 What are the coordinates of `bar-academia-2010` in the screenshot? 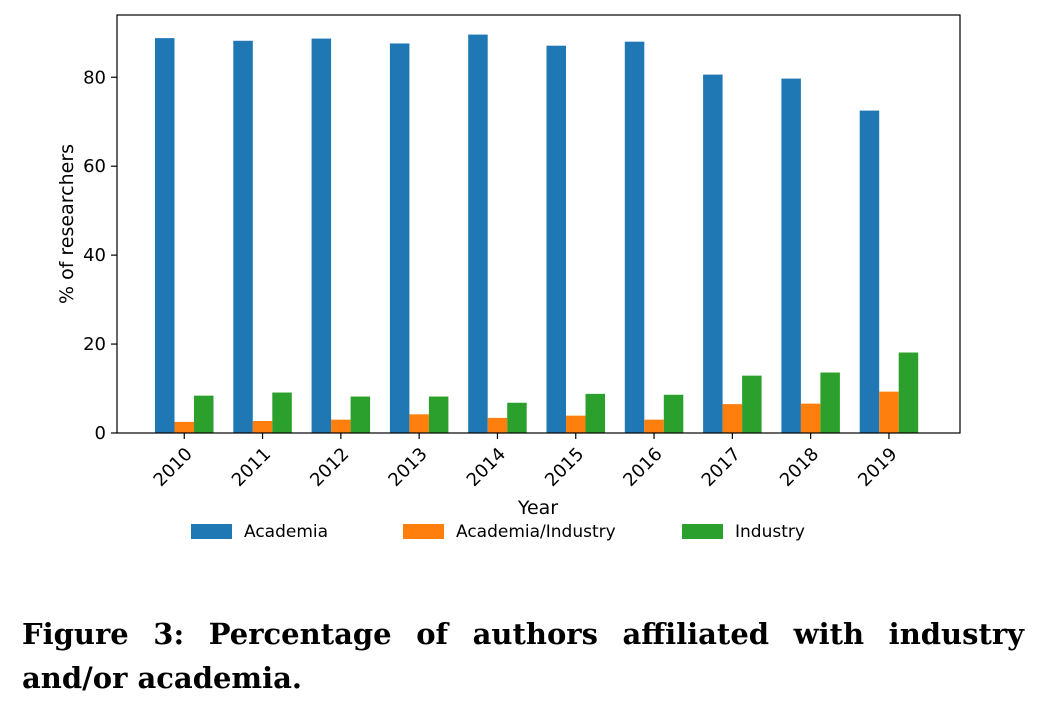 It's located at (165, 235).